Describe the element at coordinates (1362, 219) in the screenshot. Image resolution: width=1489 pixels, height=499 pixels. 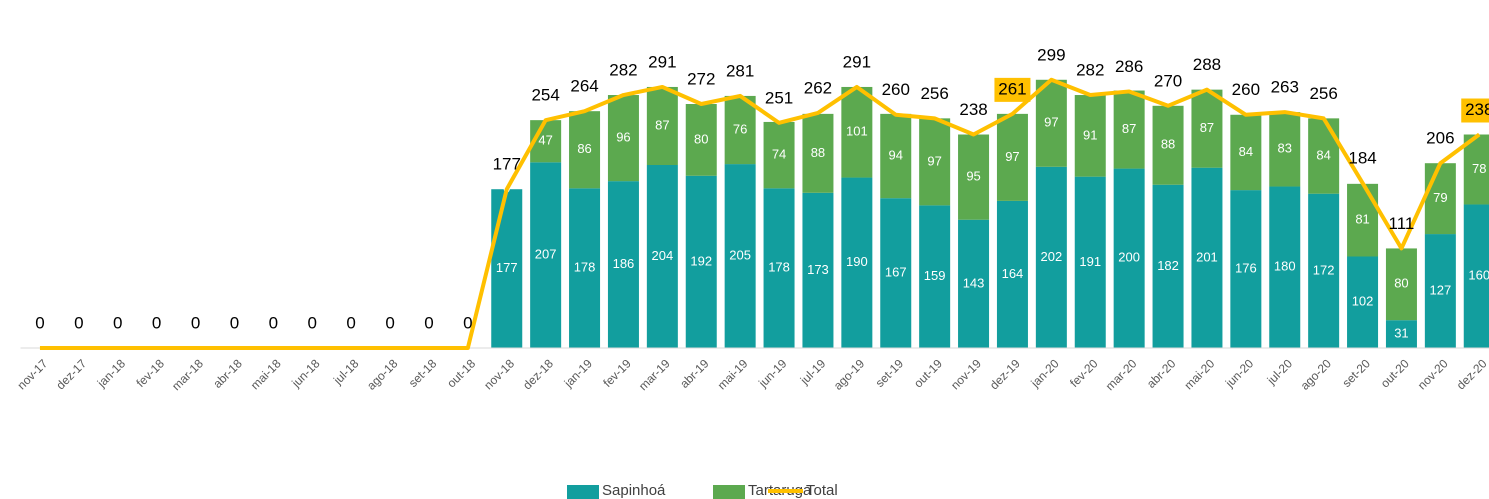
I see `segment-label: 81` at that location.